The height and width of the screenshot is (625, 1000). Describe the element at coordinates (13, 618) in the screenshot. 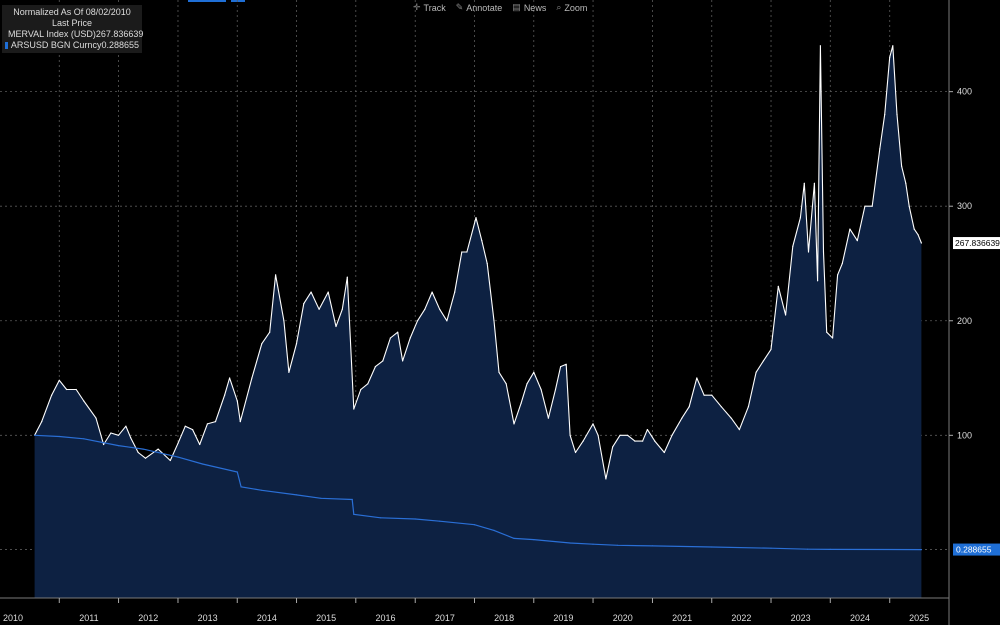

I see `x-tick-label: 2010` at that location.